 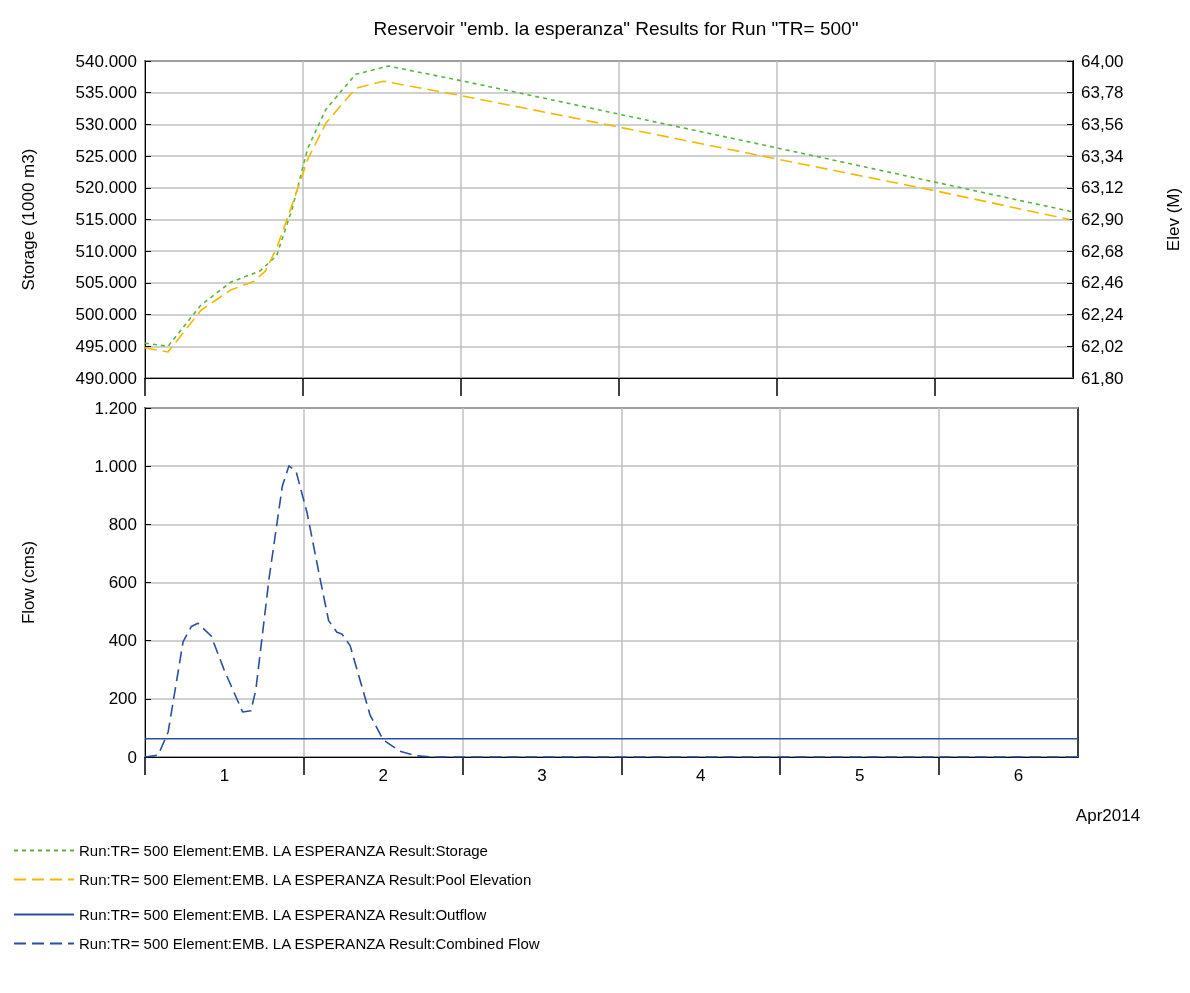 What do you see at coordinates (1102, 251) in the screenshot?
I see `y2-tick-label: 62,68` at bounding box center [1102, 251].